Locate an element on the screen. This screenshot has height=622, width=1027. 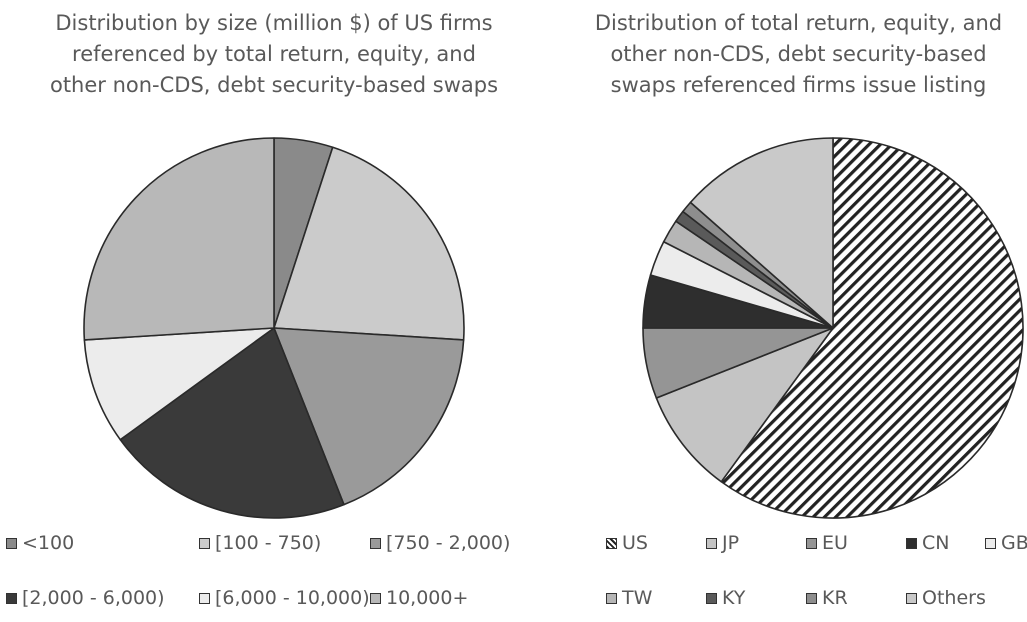
legend-item: JP is located at coordinates (722, 543).